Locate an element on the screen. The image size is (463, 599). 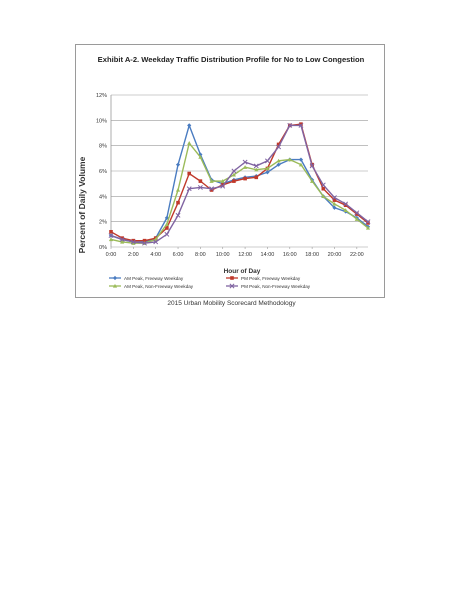
series-pm-freeway is located at coordinates (239, 182).